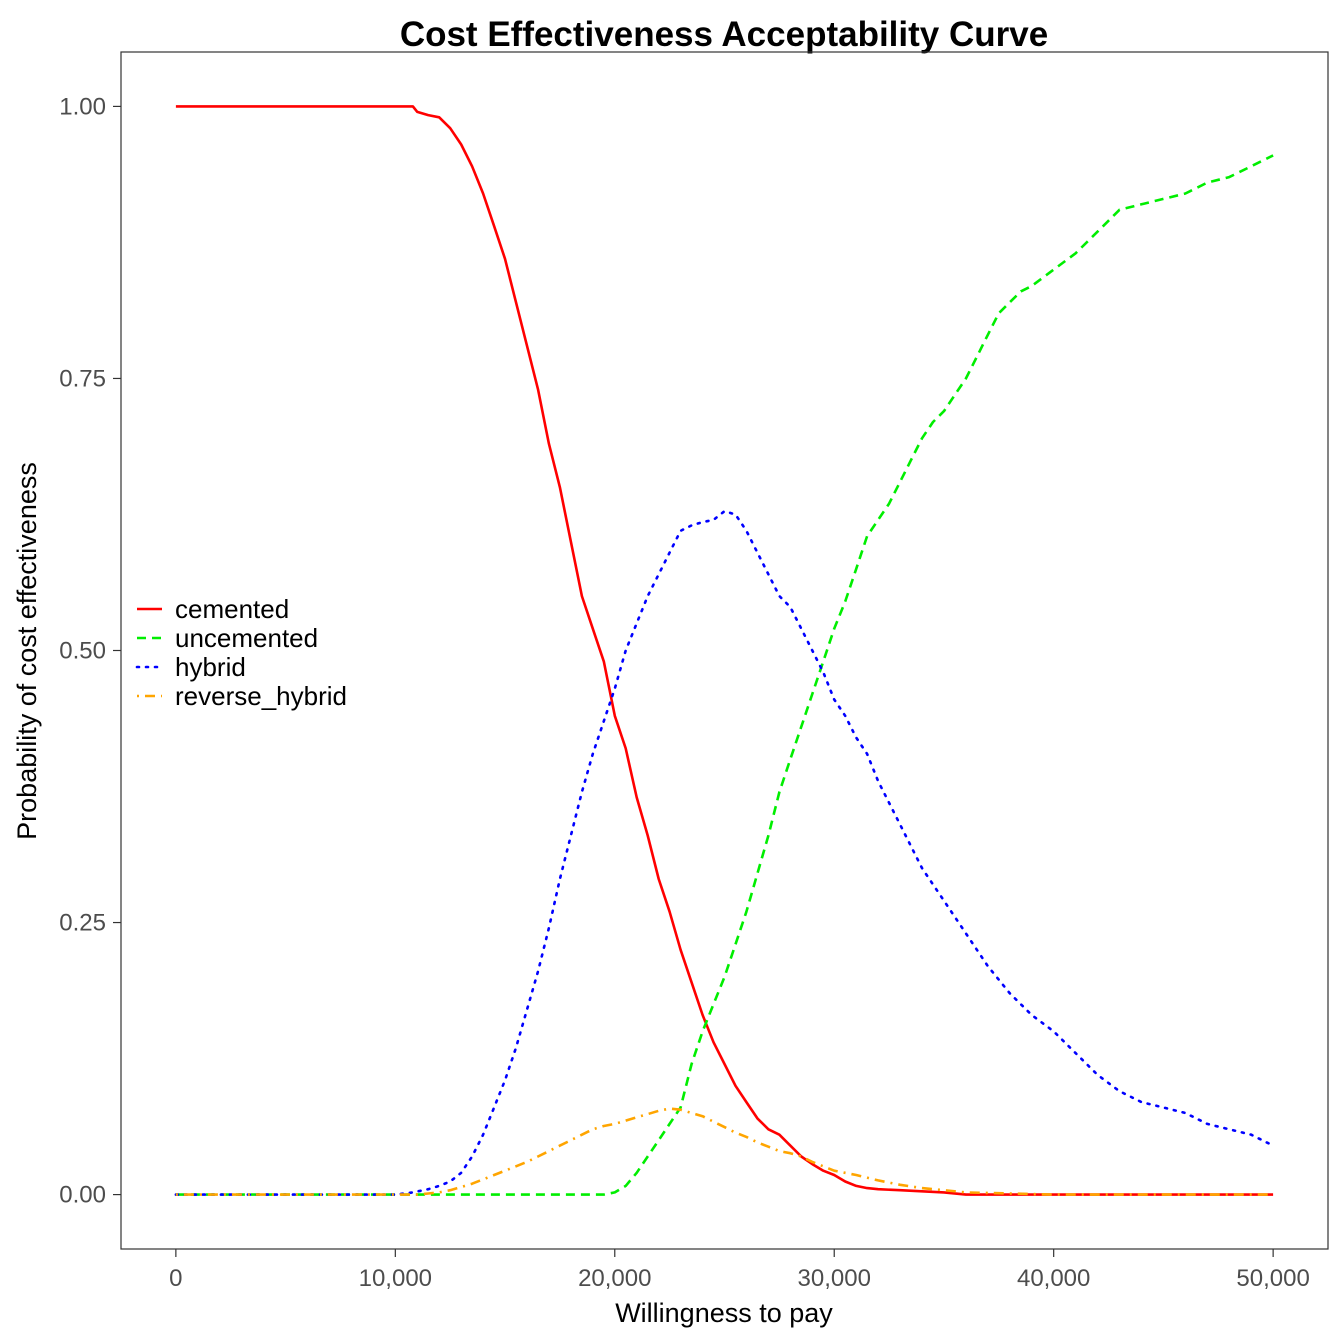 This screenshot has width=1344, height=1344. What do you see at coordinates (82, 1195) in the screenshot?
I see `y-tick-label: 0.00` at bounding box center [82, 1195].